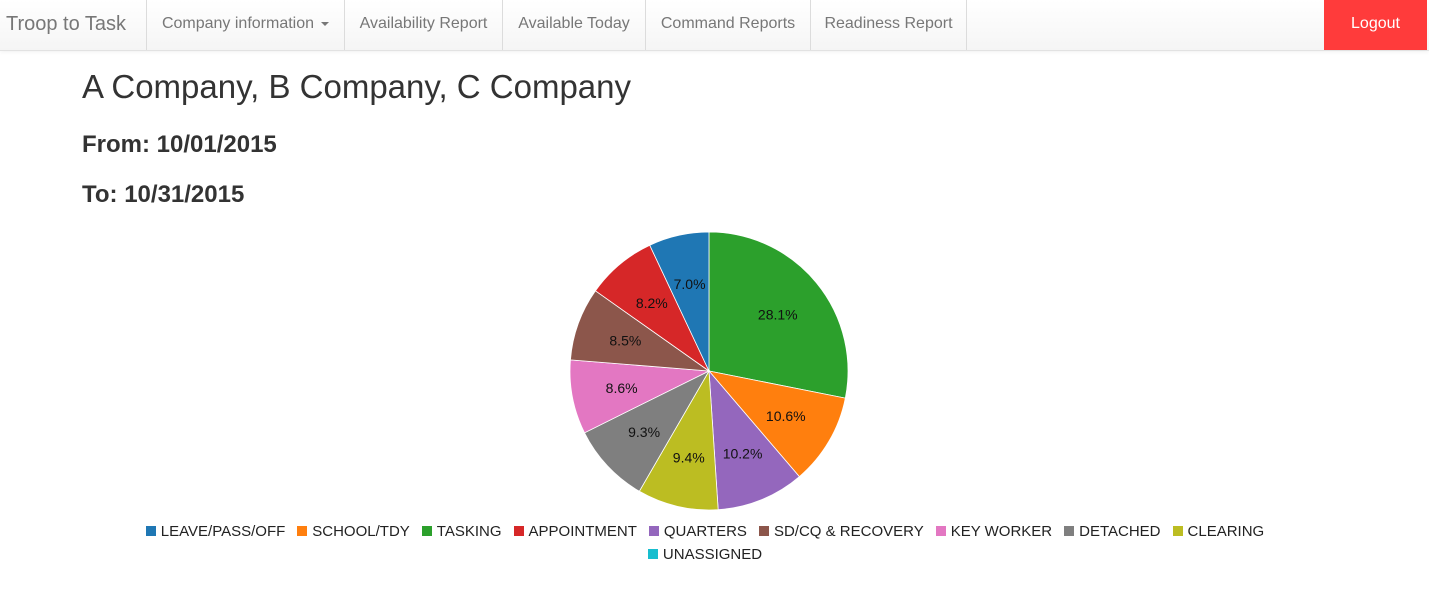 The image size is (1429, 599). Describe the element at coordinates (689, 458) in the screenshot. I see `pie-label-clearing: 9.4%` at that location.